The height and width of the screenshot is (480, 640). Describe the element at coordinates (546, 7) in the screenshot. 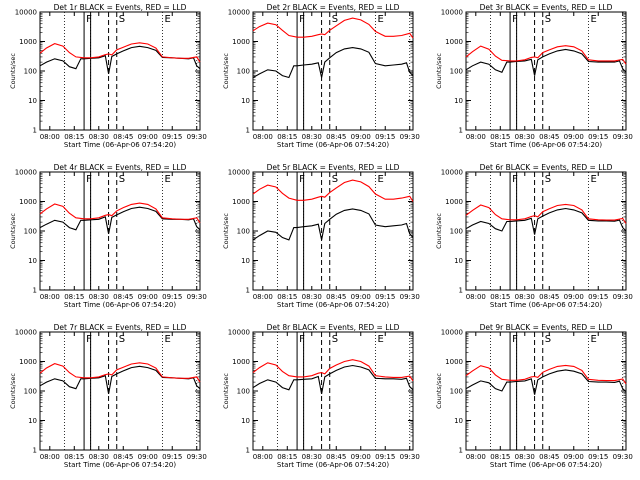

I see `chart-title: Det 3r BLACK = Events, RED = LLD` at that location.